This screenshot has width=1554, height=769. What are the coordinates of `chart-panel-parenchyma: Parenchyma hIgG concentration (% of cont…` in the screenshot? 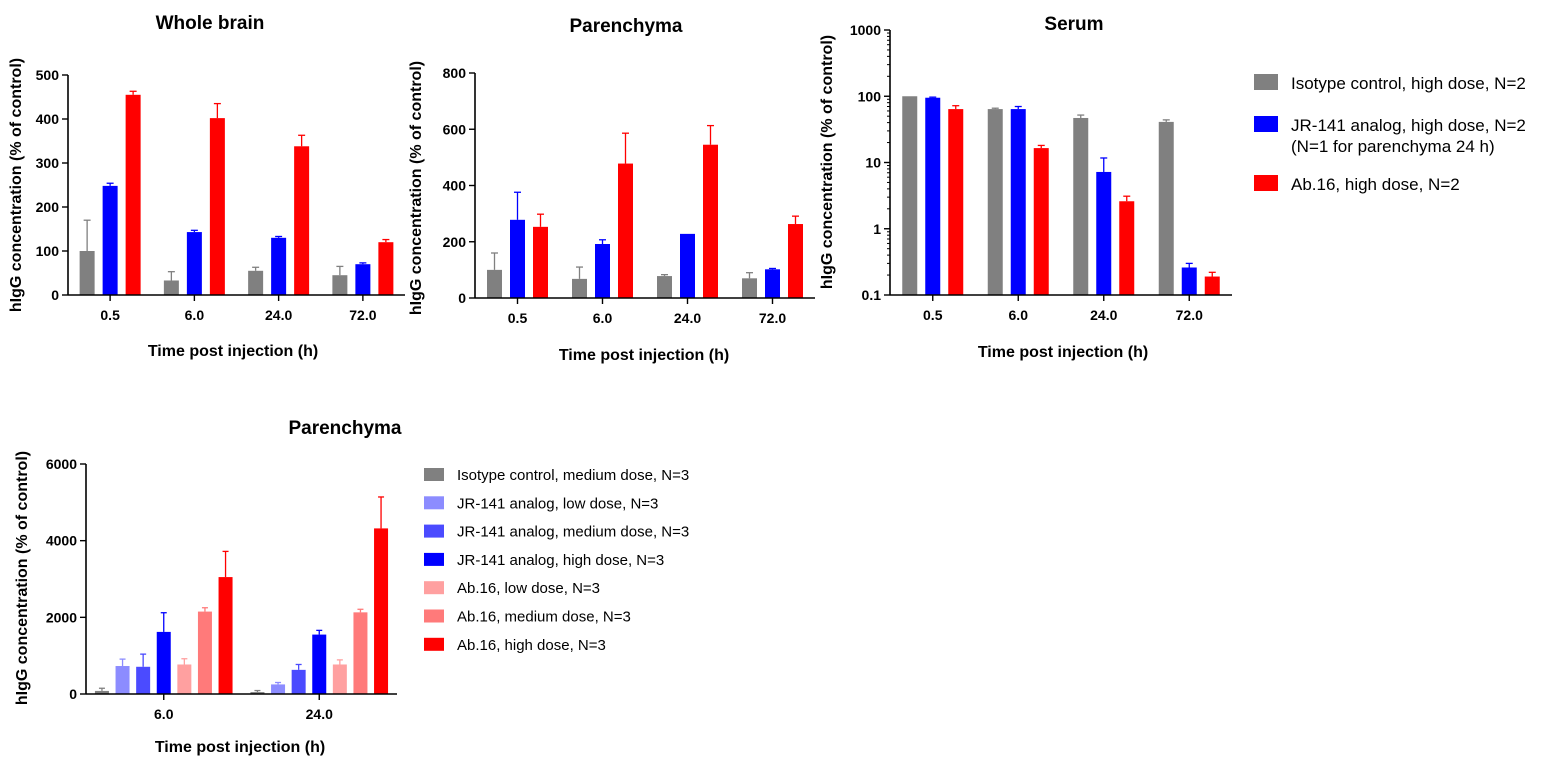 It's located at (611, 190).